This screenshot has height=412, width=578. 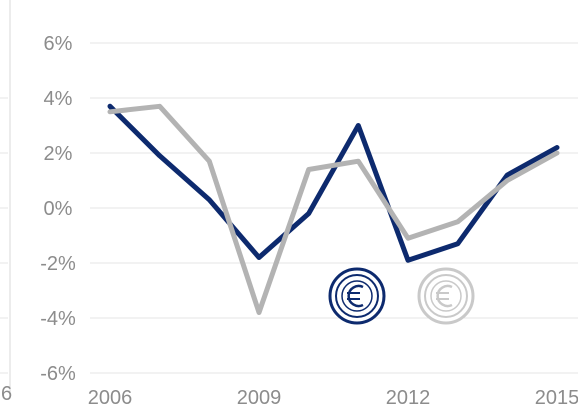 I want to click on y-tick-label: 0%, so click(x=58, y=209).